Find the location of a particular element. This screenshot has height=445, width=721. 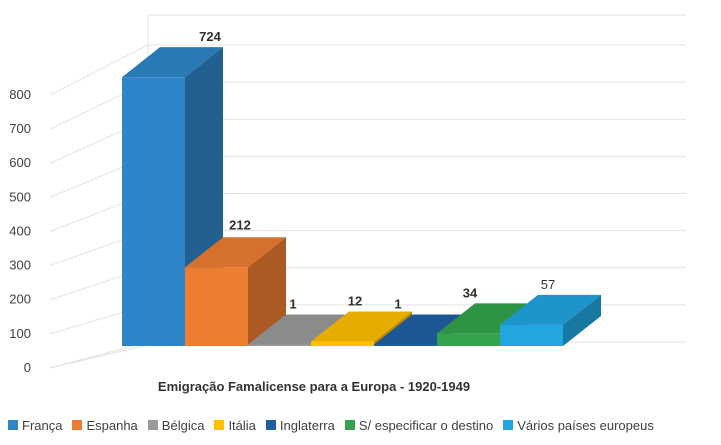

y-tick-label: 800 is located at coordinates (20, 94).